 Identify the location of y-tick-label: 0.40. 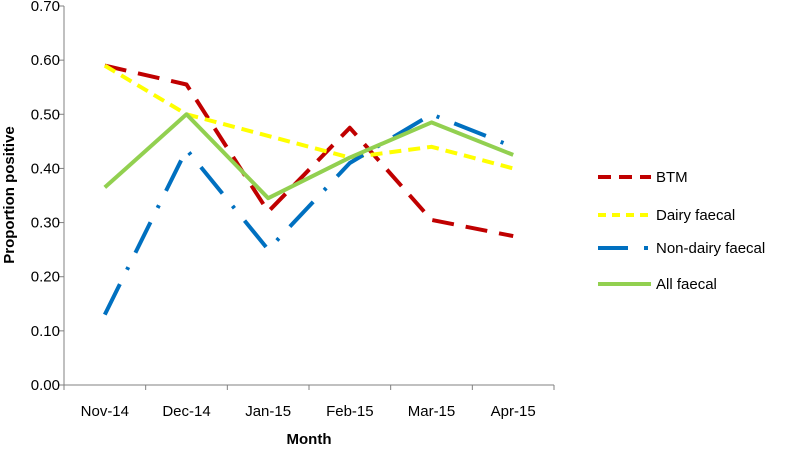
(45, 168).